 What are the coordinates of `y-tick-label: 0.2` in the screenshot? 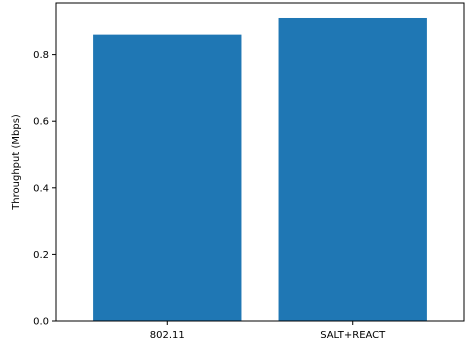 It's located at (41, 255).